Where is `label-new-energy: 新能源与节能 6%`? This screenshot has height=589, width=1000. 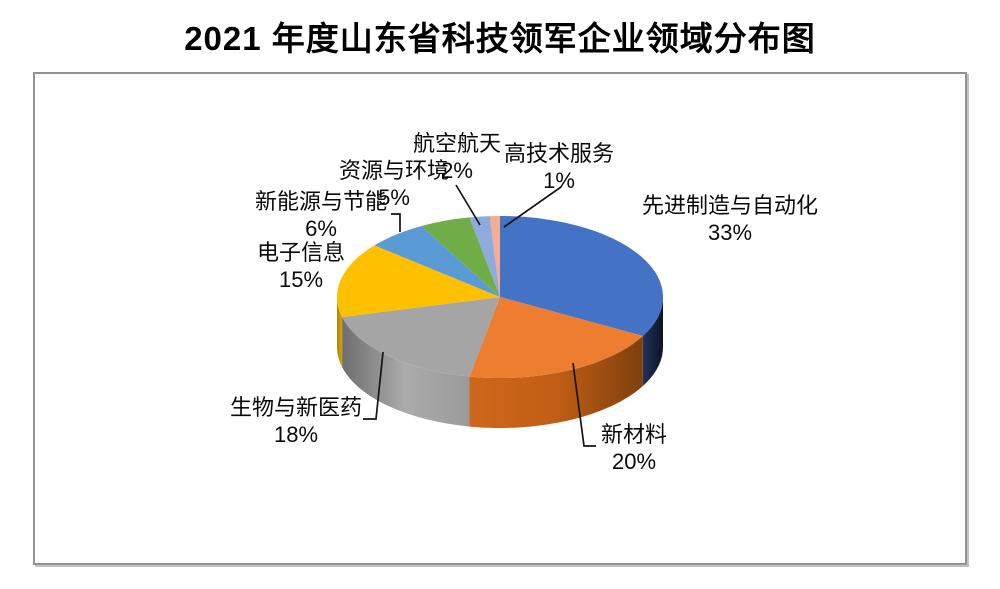 label-new-energy: 新能源与节能 6% is located at coordinates (321, 215).